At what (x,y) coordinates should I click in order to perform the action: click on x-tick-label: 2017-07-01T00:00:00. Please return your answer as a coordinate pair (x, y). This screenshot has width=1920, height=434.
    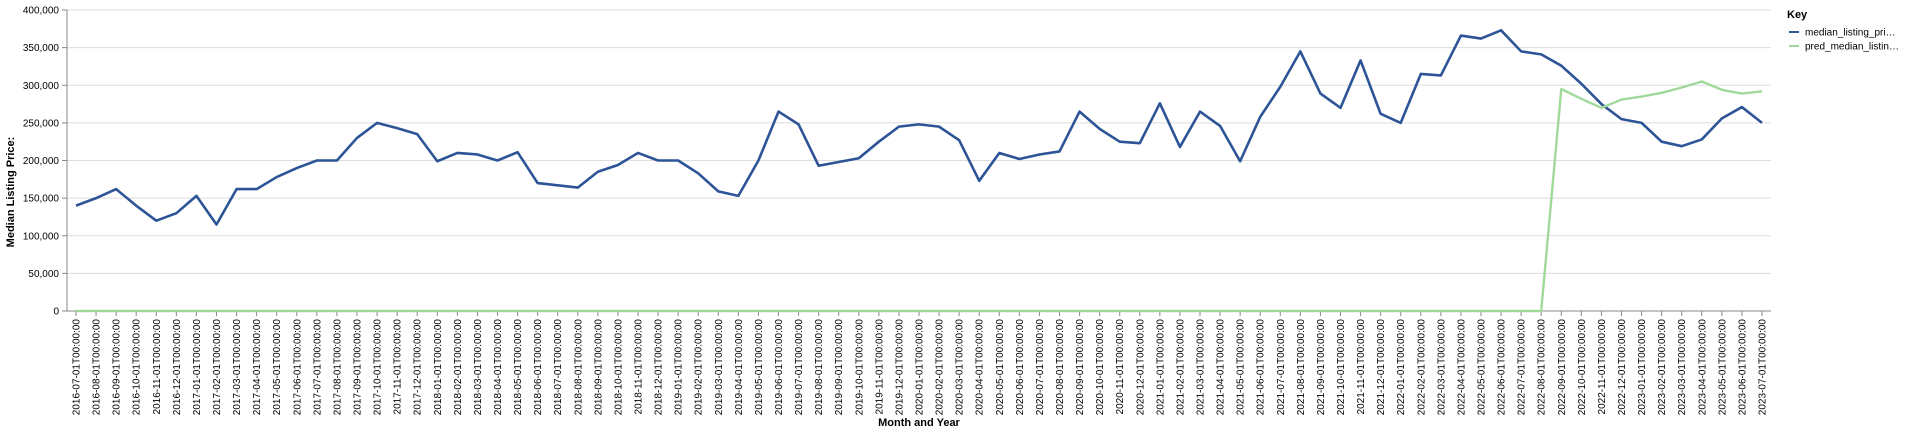
    Looking at the image, I should click on (317, 367).